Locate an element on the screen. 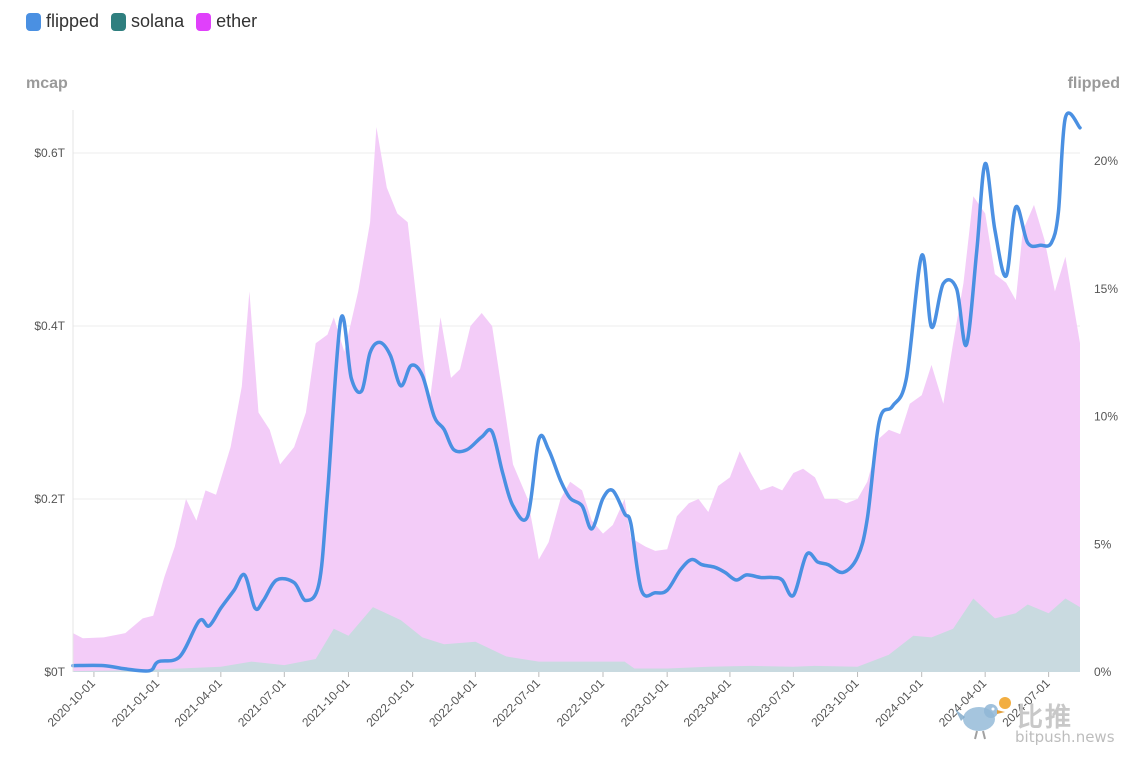 This screenshot has height=761, width=1132. left-axis-tick-label: $0.2T is located at coordinates (49, 499).